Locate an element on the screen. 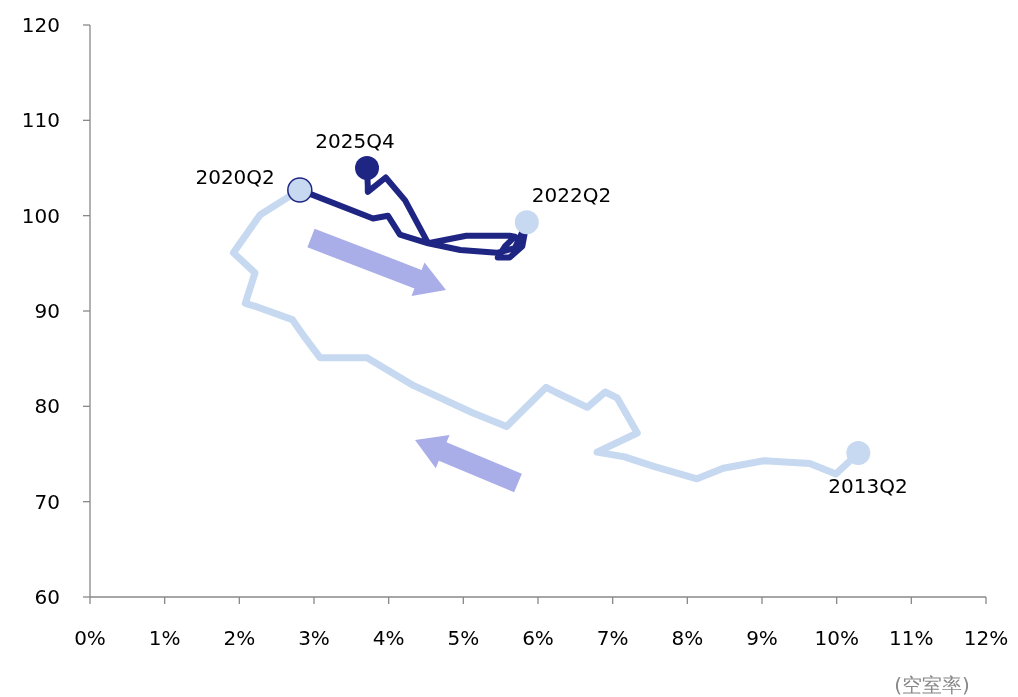 This screenshot has width=1018, height=697. x-tick-label: 4% is located at coordinates (388, 638).